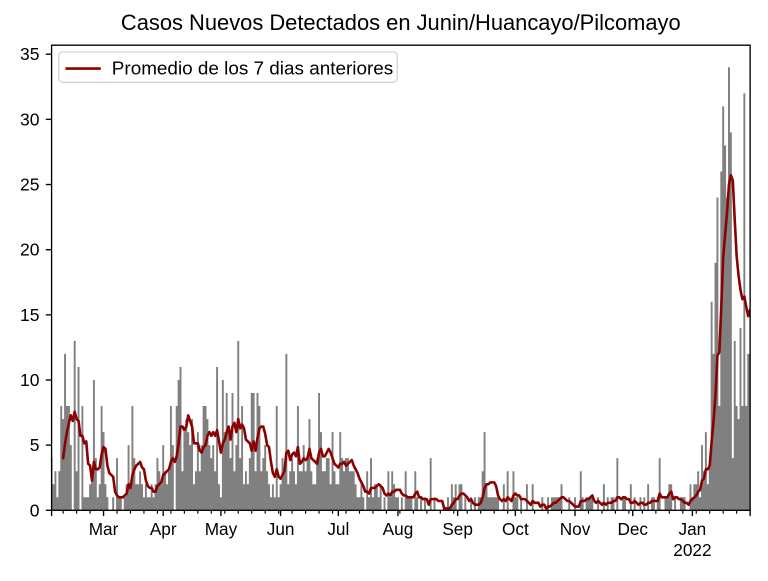  Describe the element at coordinates (693, 529) in the screenshot. I see `svg-text: Jan` at that location.